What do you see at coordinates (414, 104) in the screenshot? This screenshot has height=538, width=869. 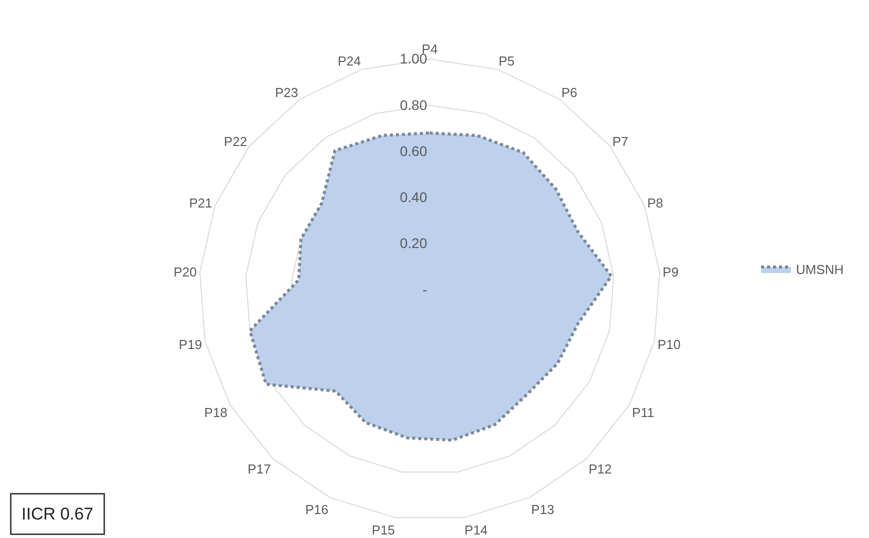 I see `y-tick-label: 0.80` at bounding box center [414, 104].